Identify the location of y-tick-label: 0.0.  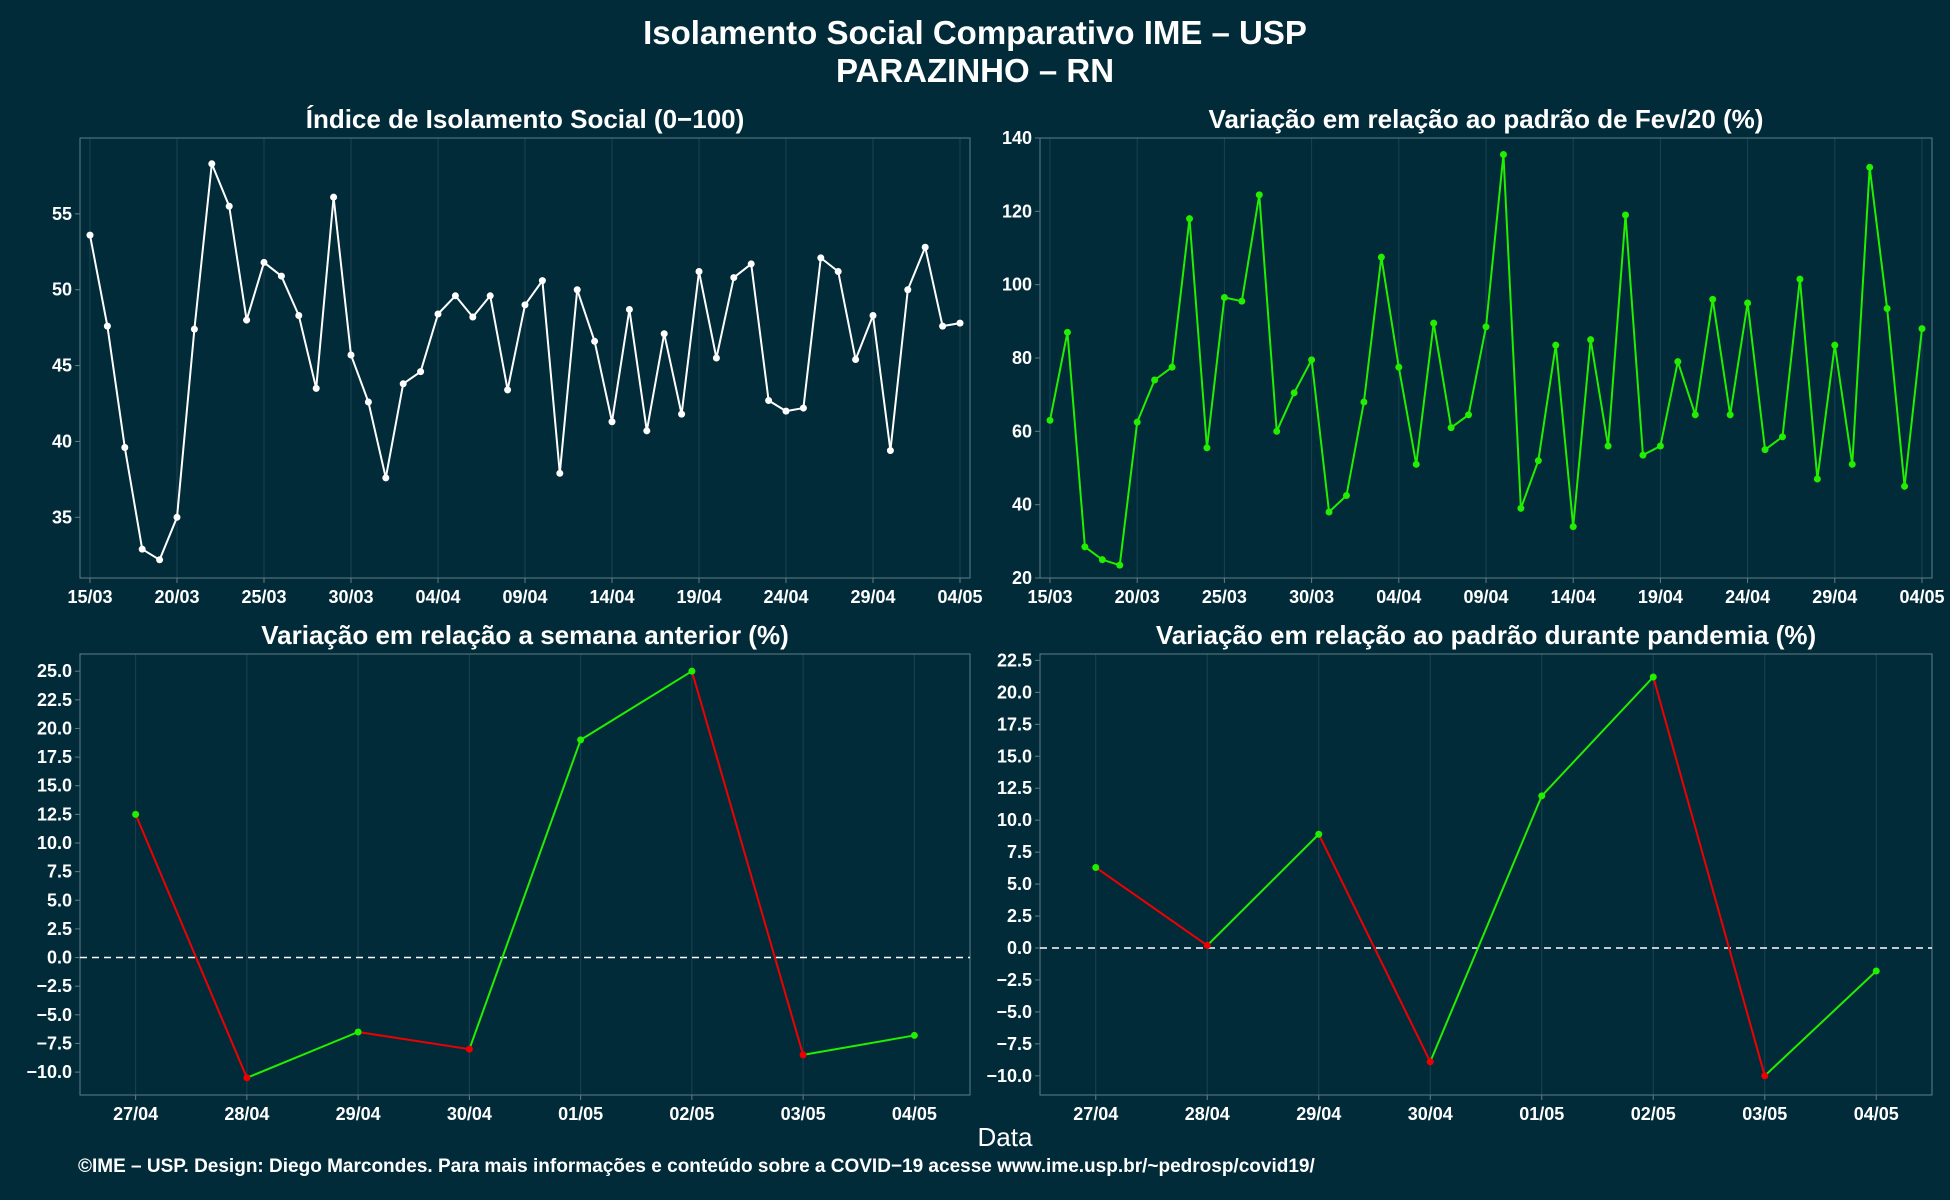
(1019, 948).